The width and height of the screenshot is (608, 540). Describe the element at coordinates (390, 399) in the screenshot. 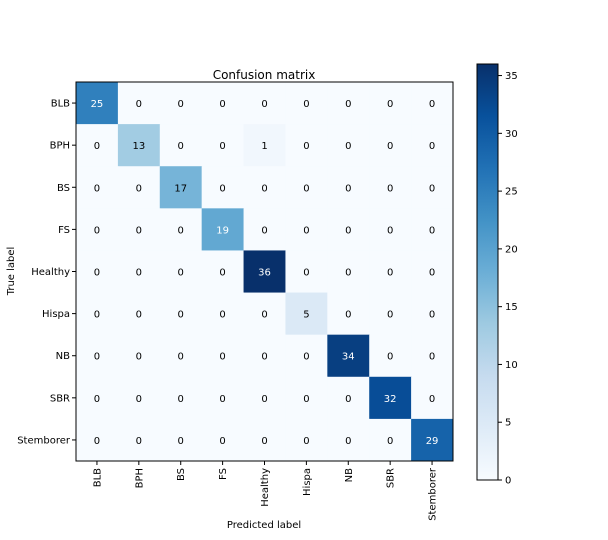

I see `cell-value-label: 32` at that location.